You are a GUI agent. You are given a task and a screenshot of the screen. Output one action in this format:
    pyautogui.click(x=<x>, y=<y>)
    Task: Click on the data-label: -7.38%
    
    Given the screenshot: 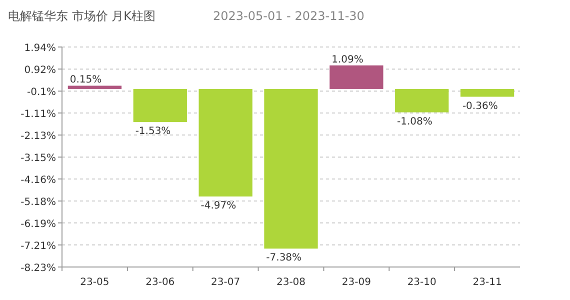 What is the action you would take?
    pyautogui.click(x=284, y=258)
    